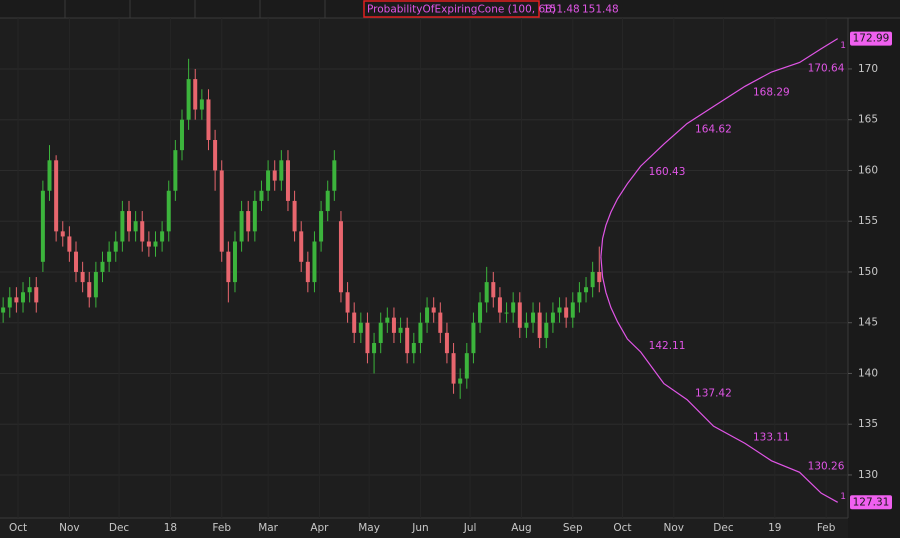 The width and height of the screenshot is (900, 538). I want to click on cone-value-label: 142.11, so click(667, 346).